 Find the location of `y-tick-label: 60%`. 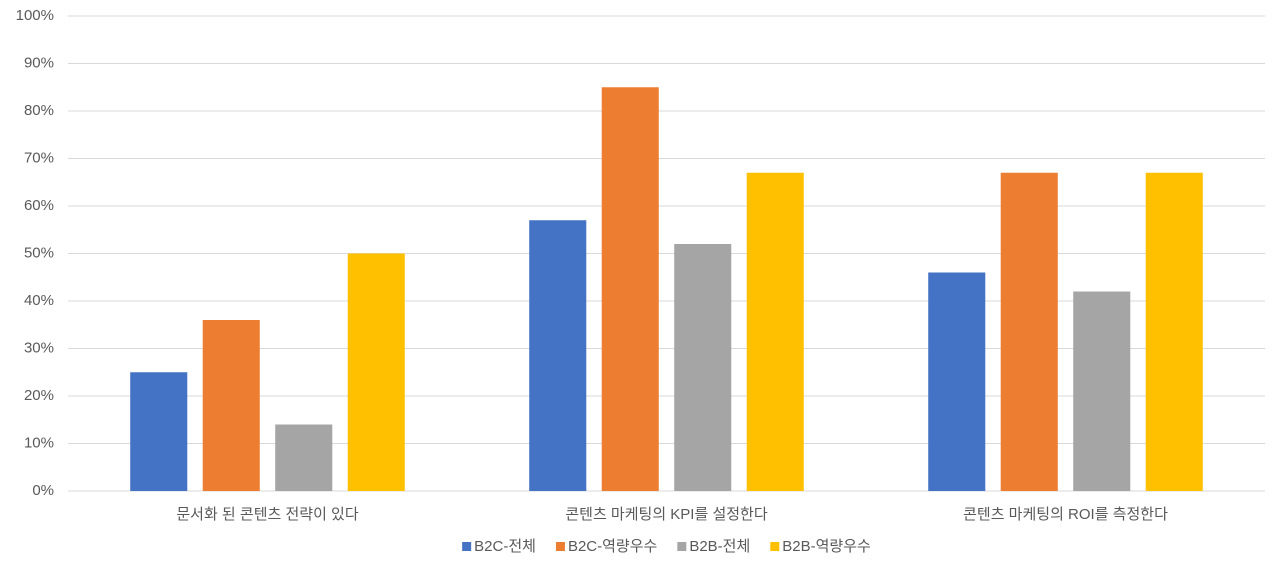

y-tick-label: 60% is located at coordinates (39, 205).